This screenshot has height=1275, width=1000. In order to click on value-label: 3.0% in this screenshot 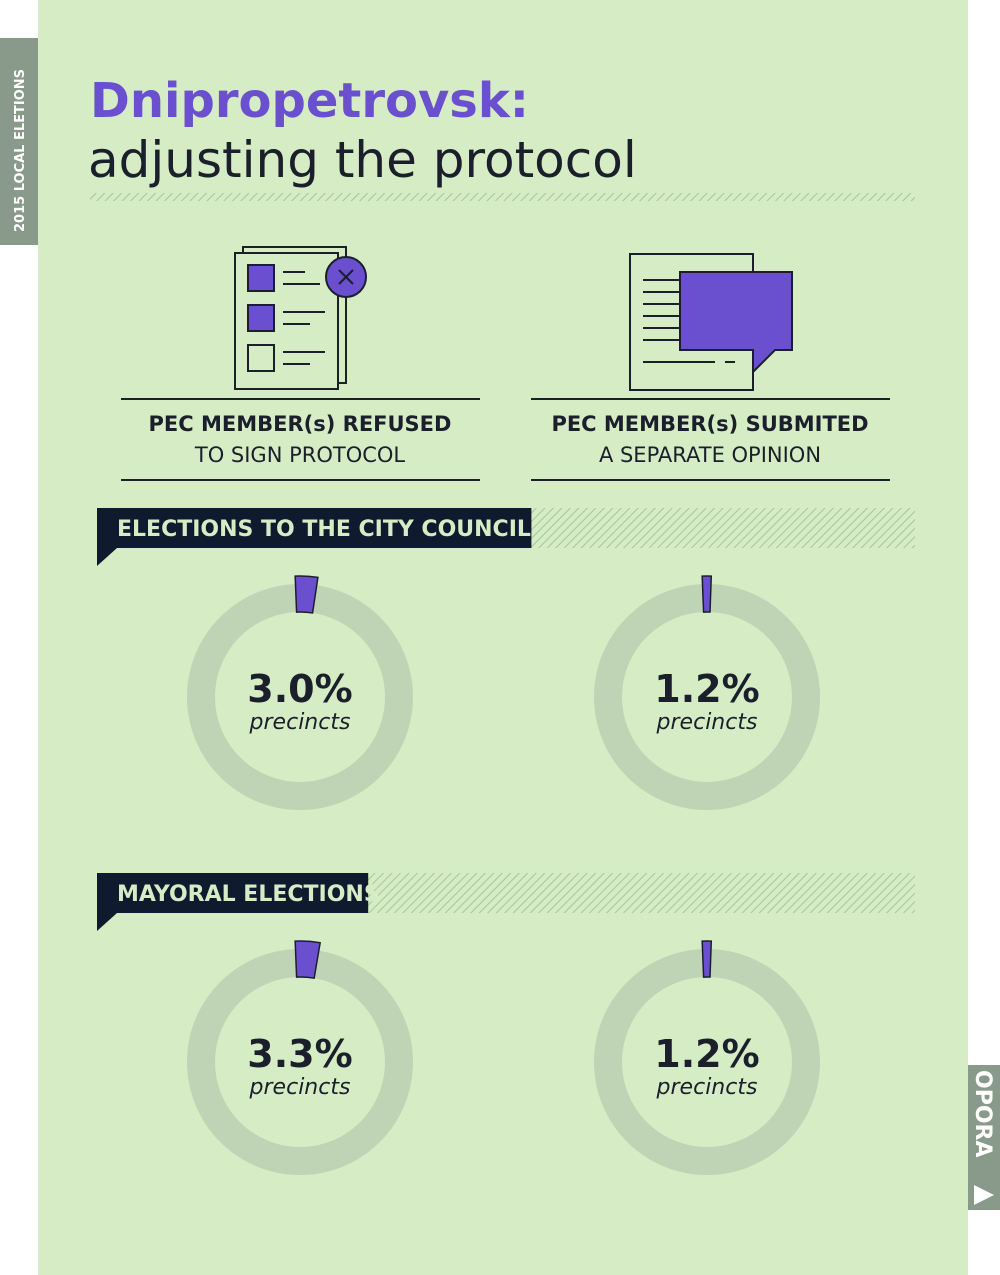, I will do `click(299, 689)`.